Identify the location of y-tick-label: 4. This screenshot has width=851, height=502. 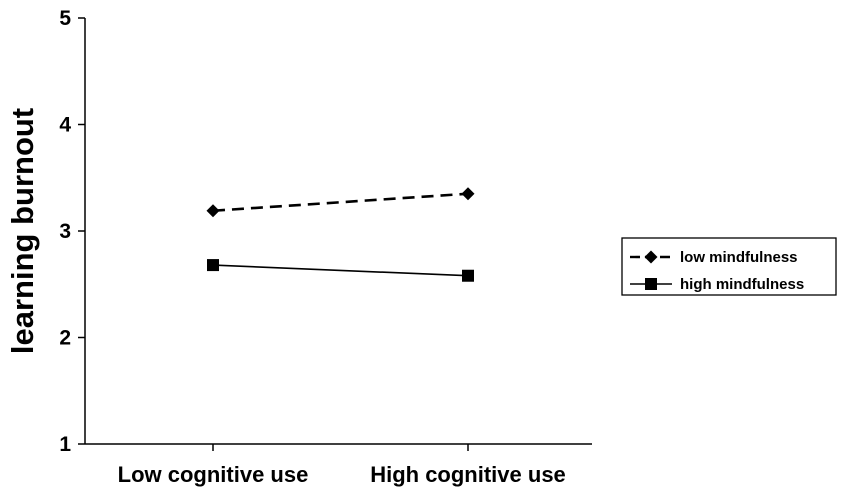
(65, 125).